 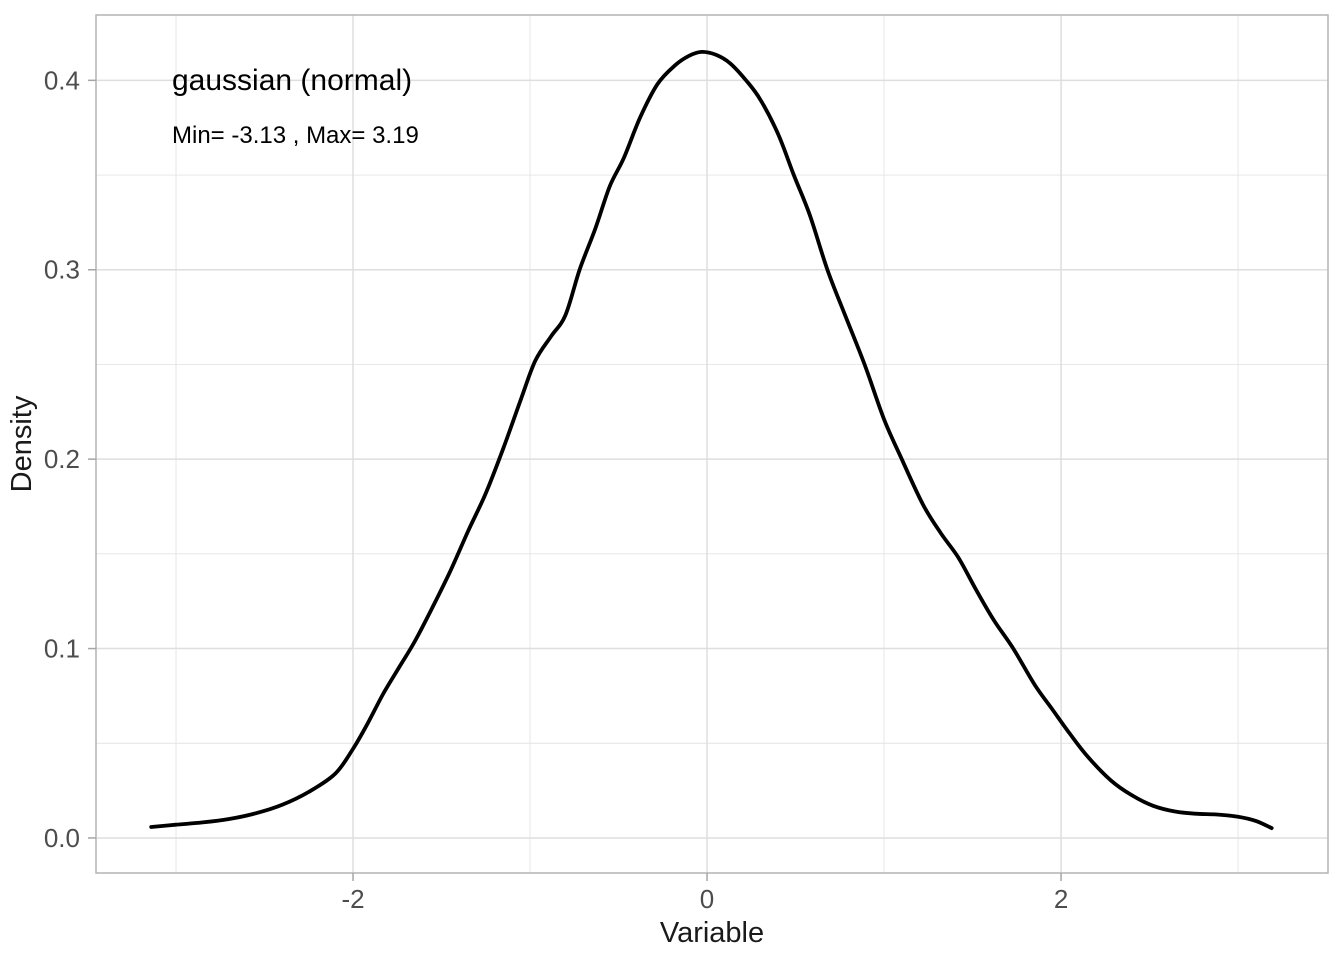 What do you see at coordinates (292, 80) in the screenshot?
I see `annotation-distribution-name: gaussian (normal)` at bounding box center [292, 80].